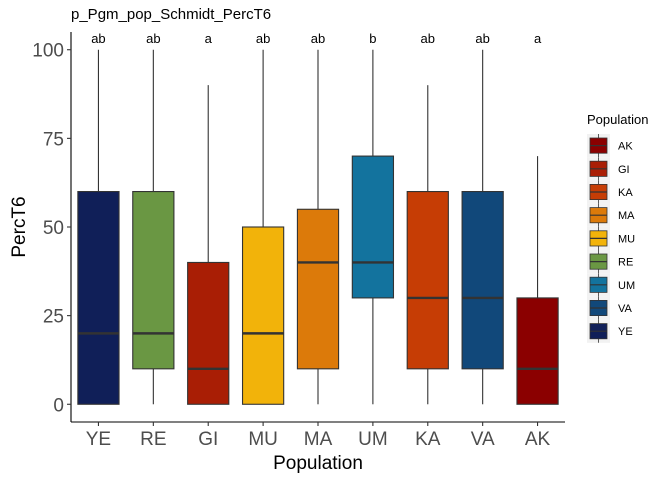 The width and height of the screenshot is (672, 480). I want to click on legend-label: UM, so click(626, 286).